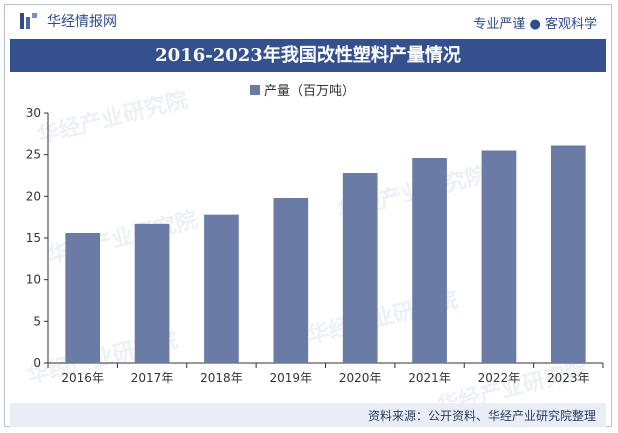 This screenshot has height=433, width=618. Describe the element at coordinates (221, 378) in the screenshot. I see `x-tick-label: 2018年` at that location.